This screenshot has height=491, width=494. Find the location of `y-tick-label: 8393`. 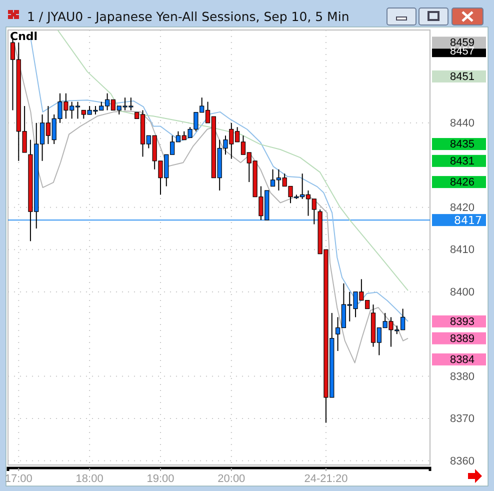

y-tick-label: 8393 is located at coordinates (462, 322).